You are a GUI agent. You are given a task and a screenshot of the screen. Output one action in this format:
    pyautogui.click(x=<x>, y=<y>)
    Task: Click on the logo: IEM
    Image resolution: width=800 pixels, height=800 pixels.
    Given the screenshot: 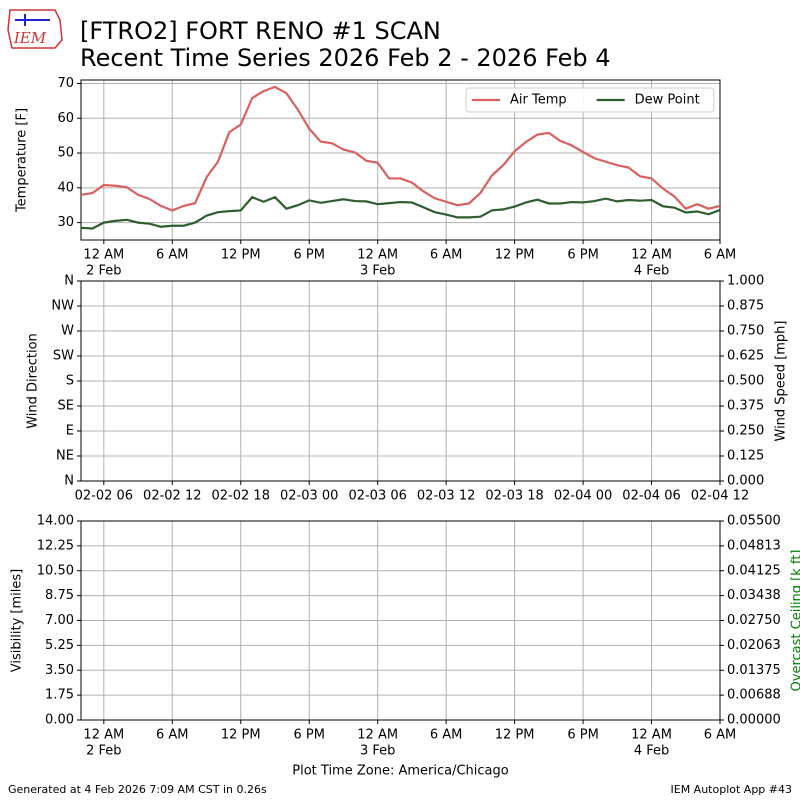 What is the action you would take?
    pyautogui.click(x=35, y=29)
    